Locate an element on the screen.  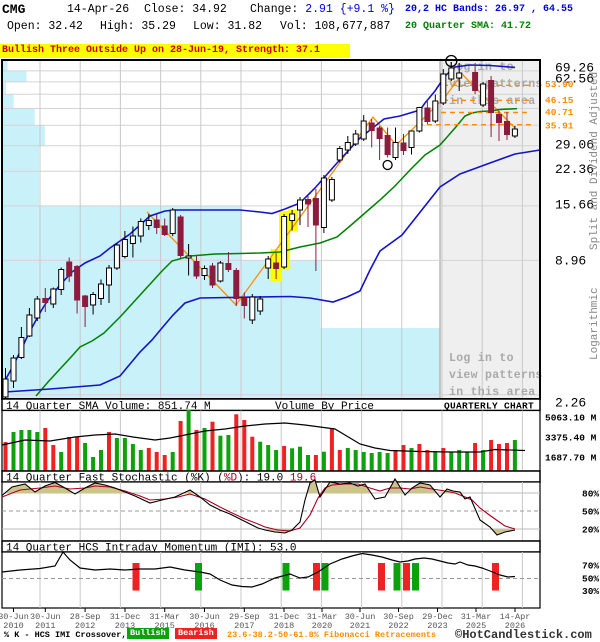
svg-text: 14-Apr is located at coordinates (515, 617).